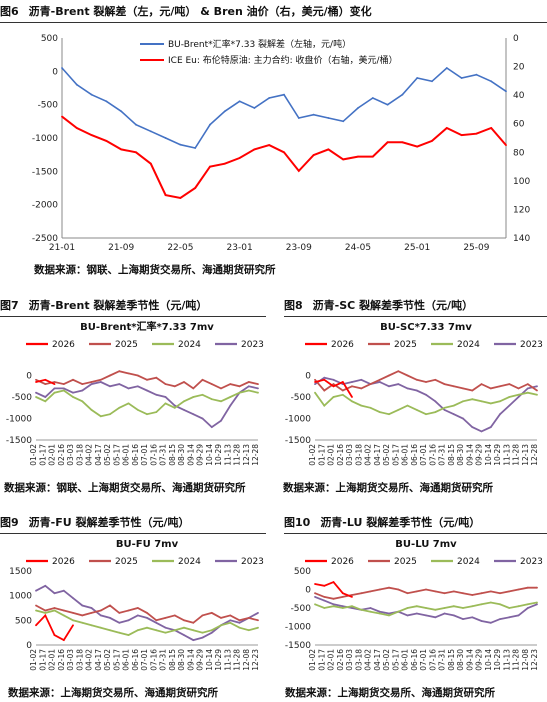  Describe the element at coordinates (368, 455) in the screenshot. I see `x-tick-label: 04-02` at that location.